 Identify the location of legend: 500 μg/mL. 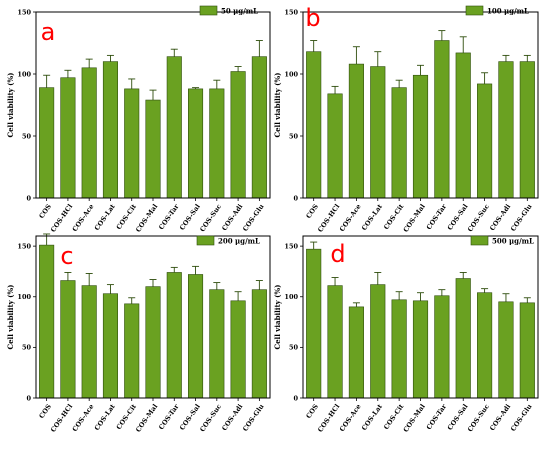
(502, 240).